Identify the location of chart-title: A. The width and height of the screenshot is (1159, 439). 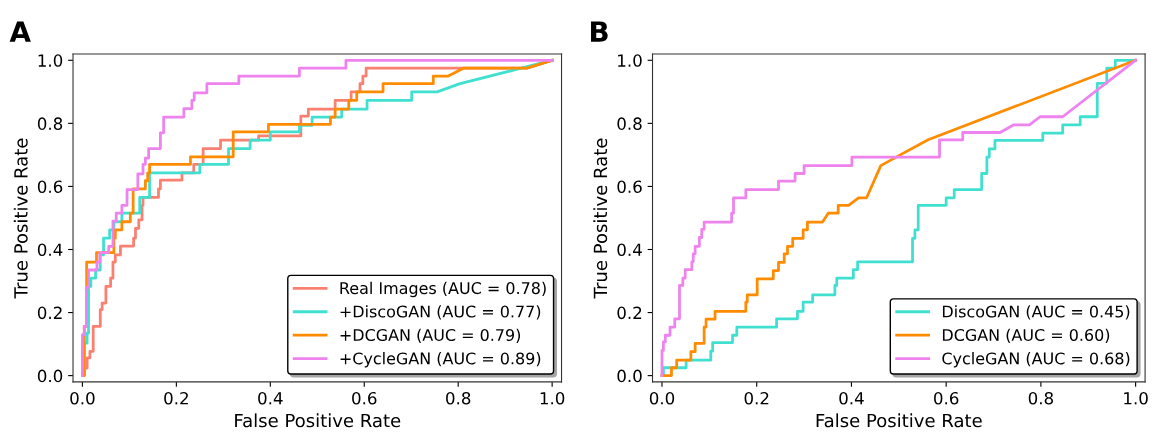
(20, 31).